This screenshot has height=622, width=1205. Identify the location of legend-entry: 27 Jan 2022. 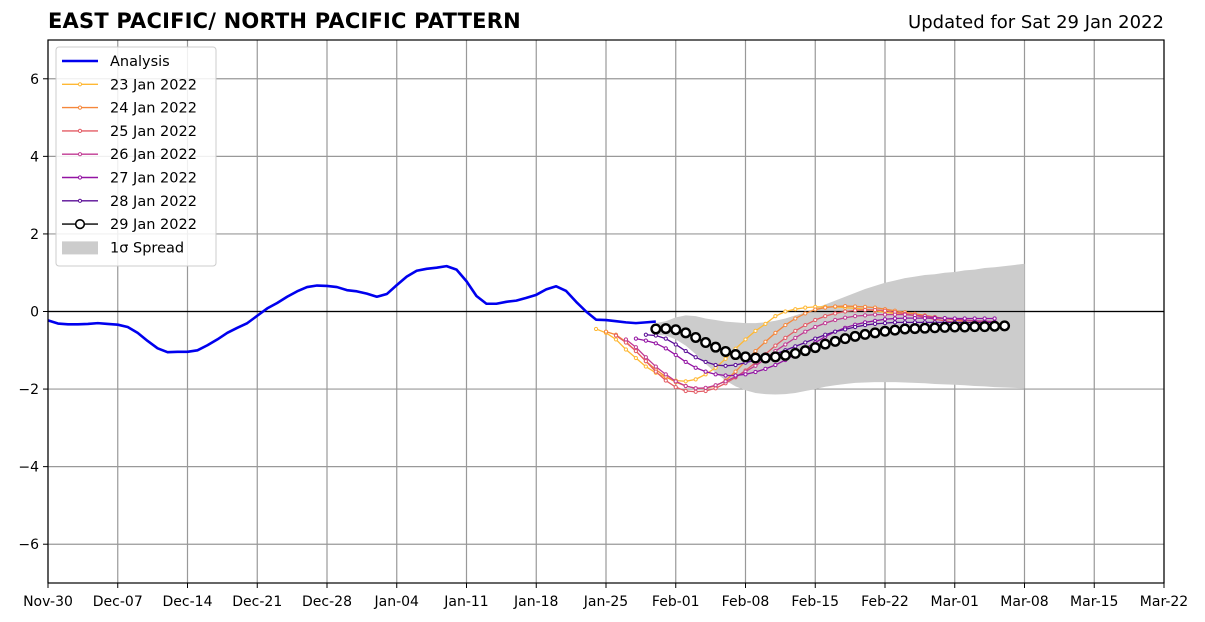
(129, 179).